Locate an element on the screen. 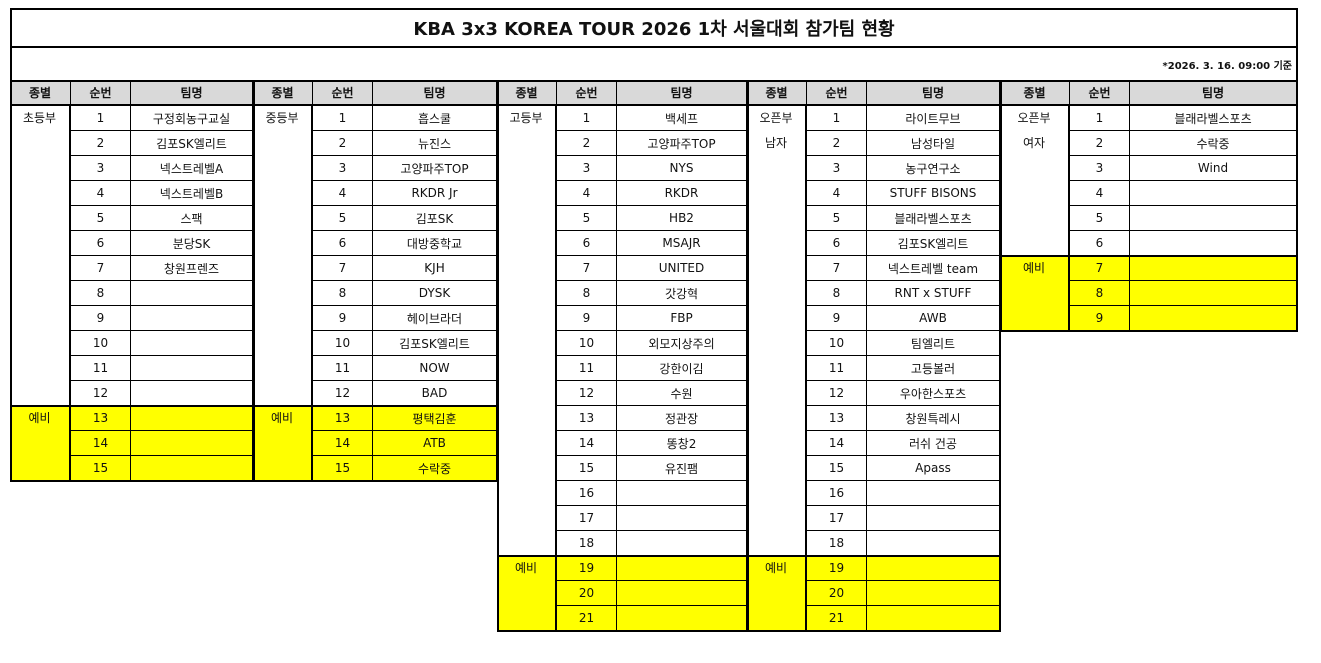 The height and width of the screenshot is (663, 1321). reserve-number: 14 is located at coordinates (343, 443).